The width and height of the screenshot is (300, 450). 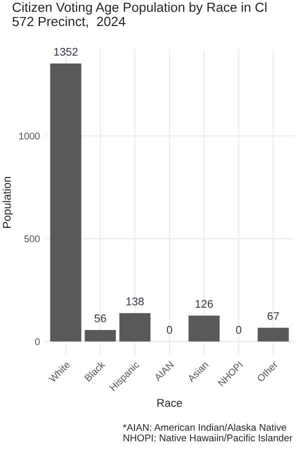 I want to click on y-tick-label: 0, so click(x=37, y=342).